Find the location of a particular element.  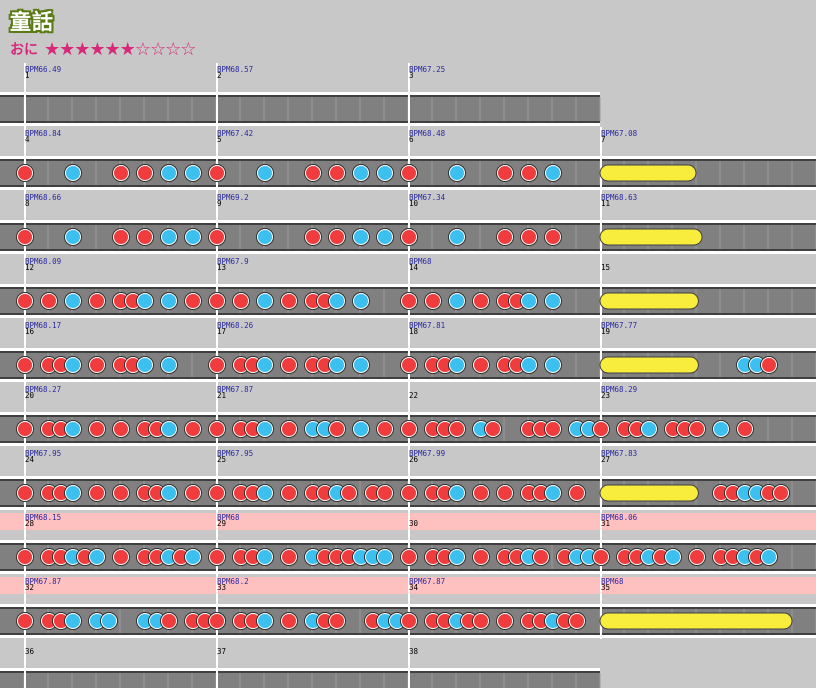

bpm-label: BPM68.2 is located at coordinates (233, 581).